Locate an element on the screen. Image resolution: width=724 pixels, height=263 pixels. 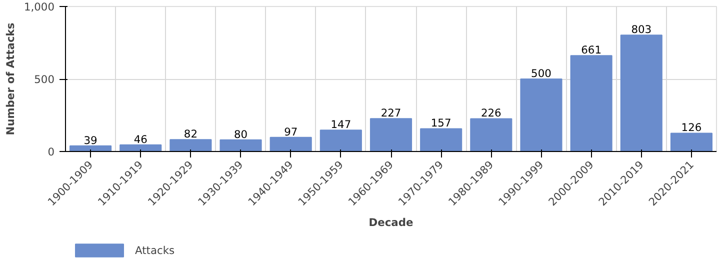
y-tick-label: 0 is located at coordinates (51, 152).